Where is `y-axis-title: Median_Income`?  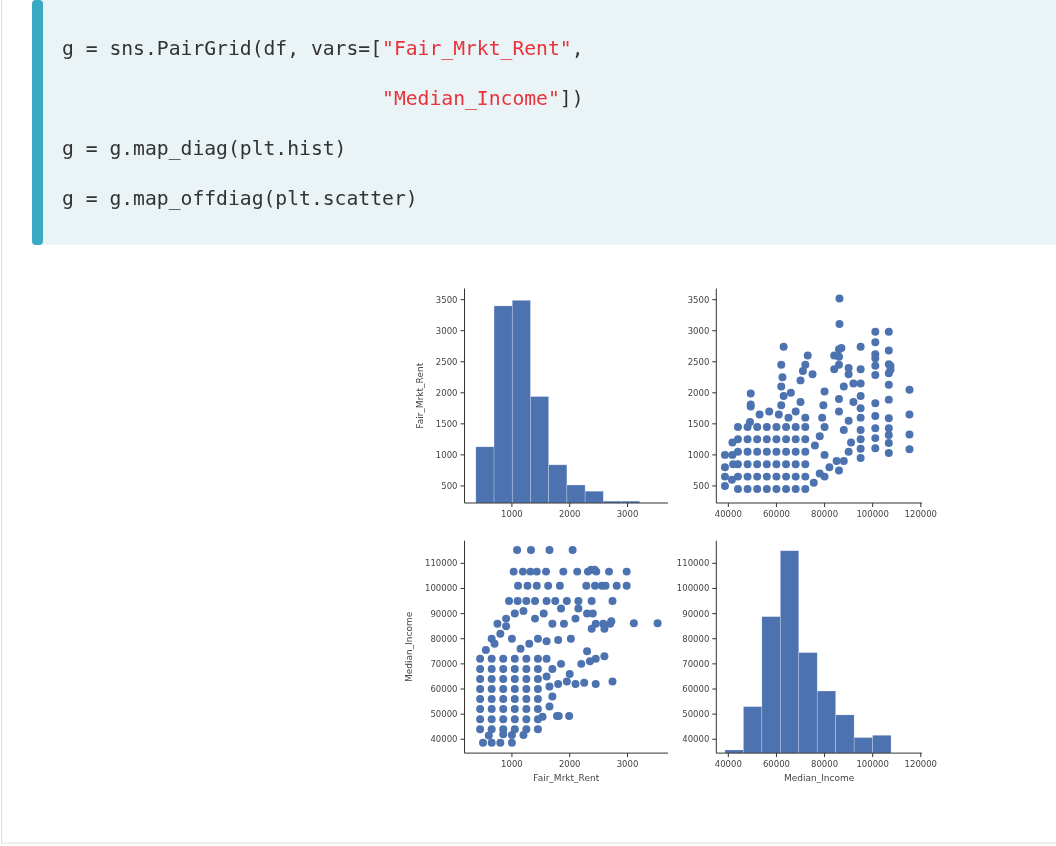
y-axis-title: Median_Income is located at coordinates (408, 647).